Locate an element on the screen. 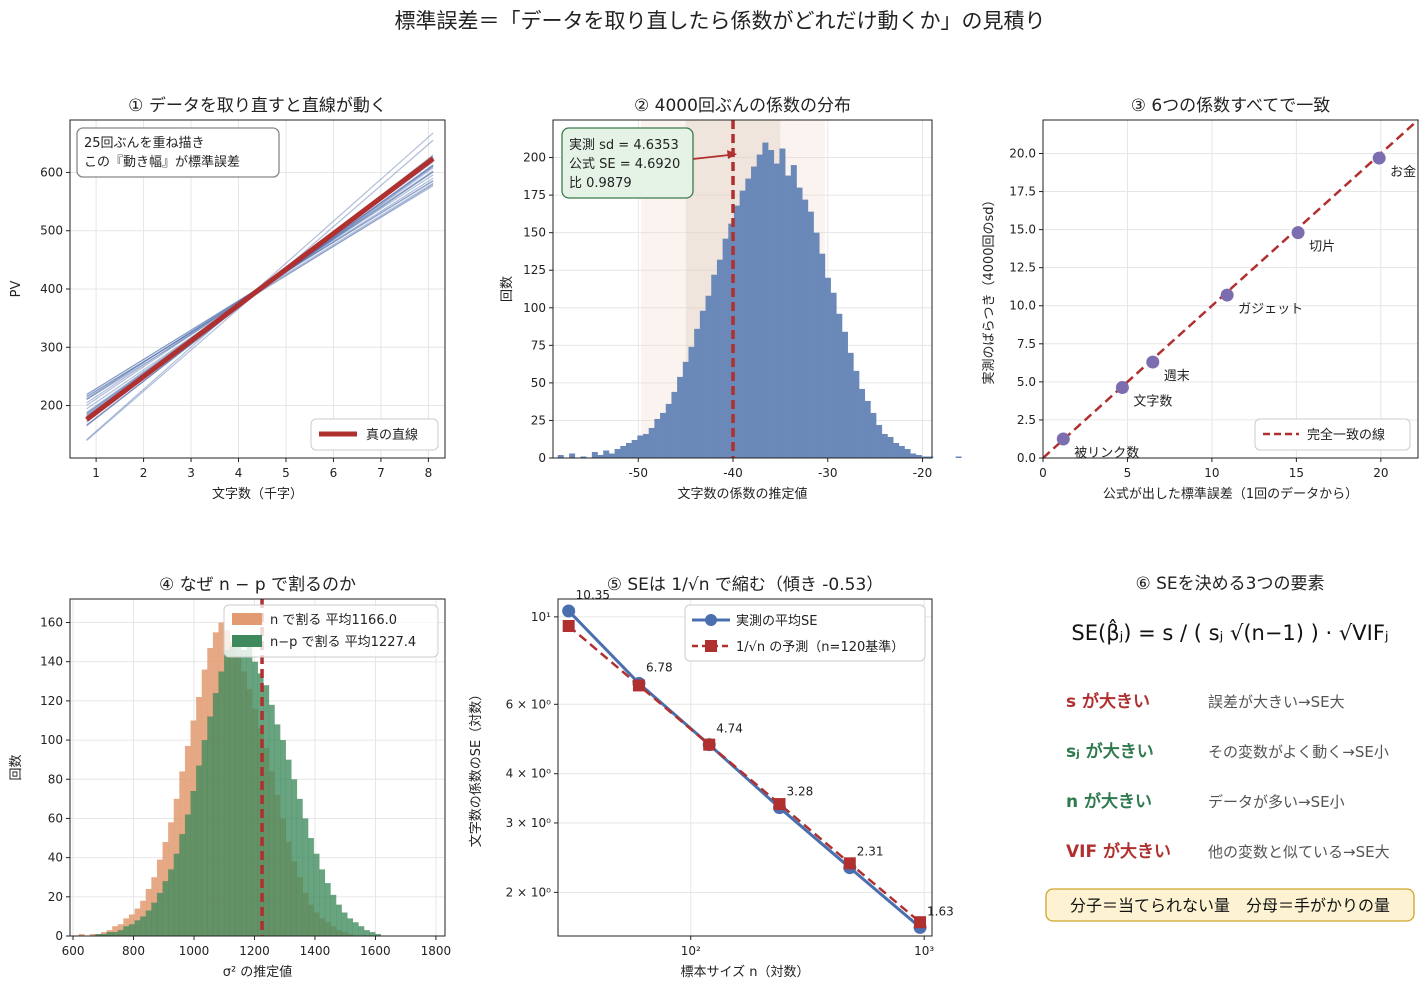  x-tick-label: 1000 is located at coordinates (194, 951).